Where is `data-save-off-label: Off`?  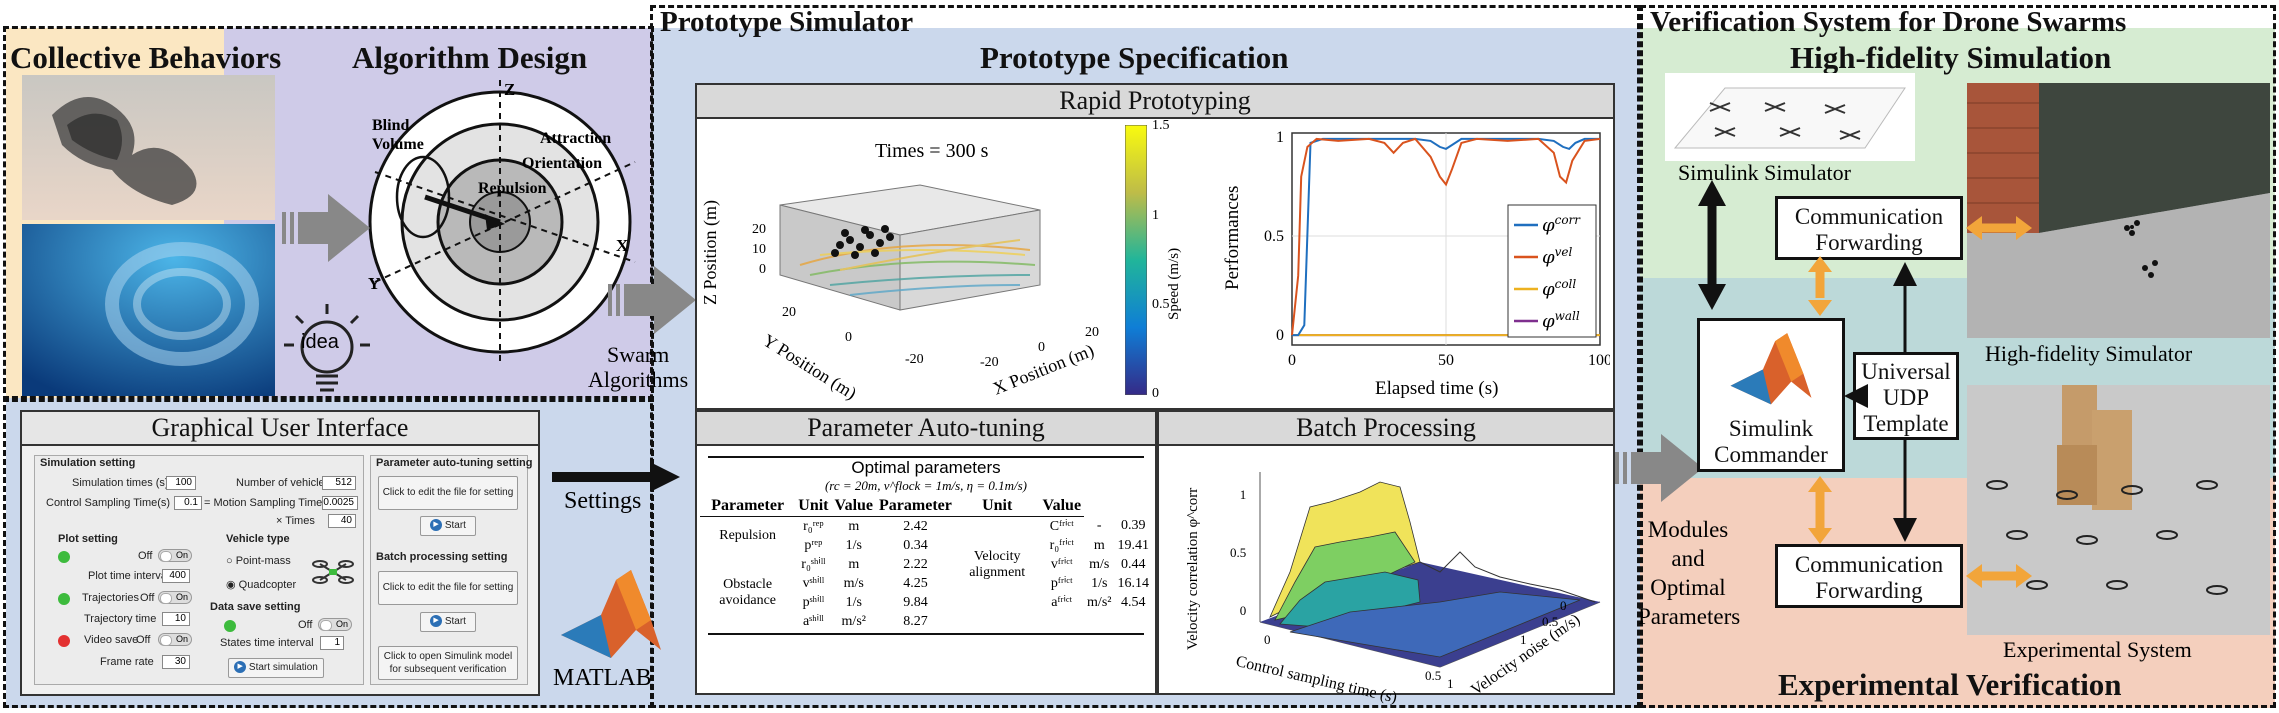 data-save-off-label: Off is located at coordinates (305, 625).